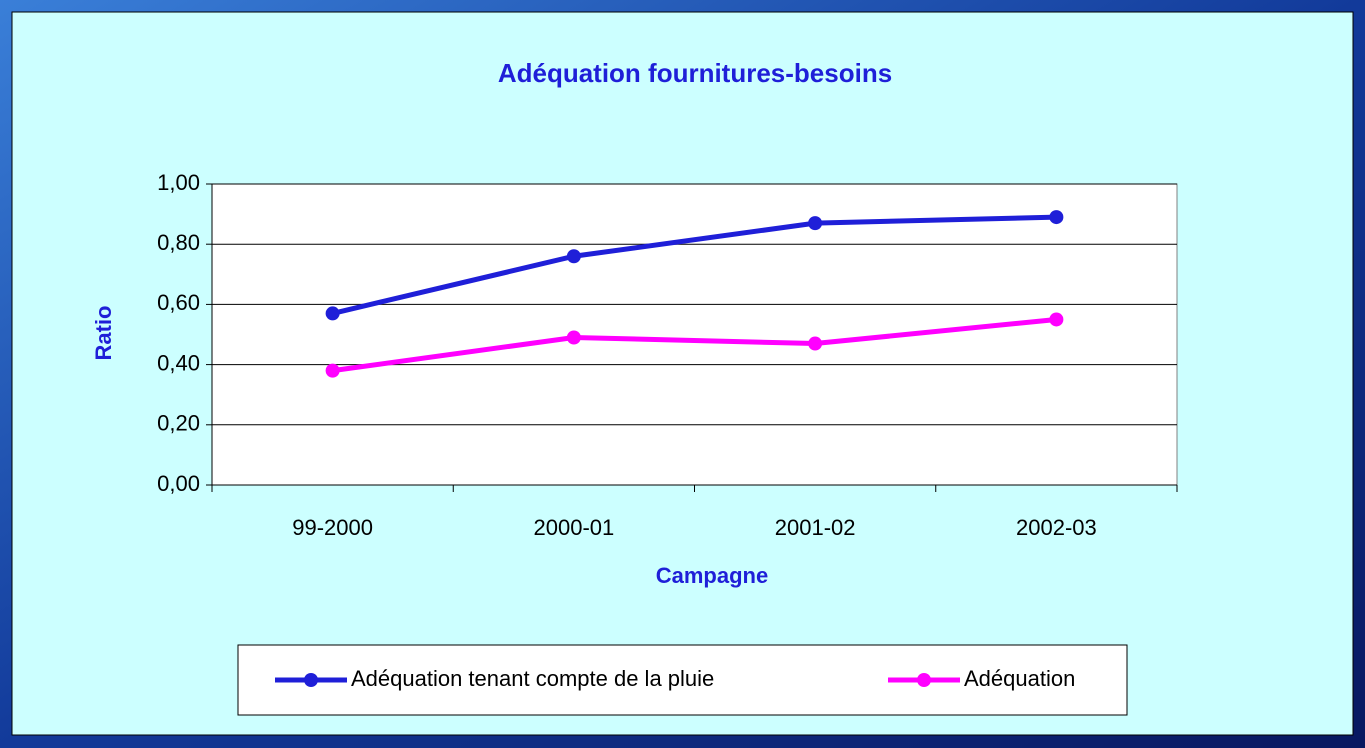 This screenshot has height=748, width=1365. I want to click on legend, so click(682, 680).